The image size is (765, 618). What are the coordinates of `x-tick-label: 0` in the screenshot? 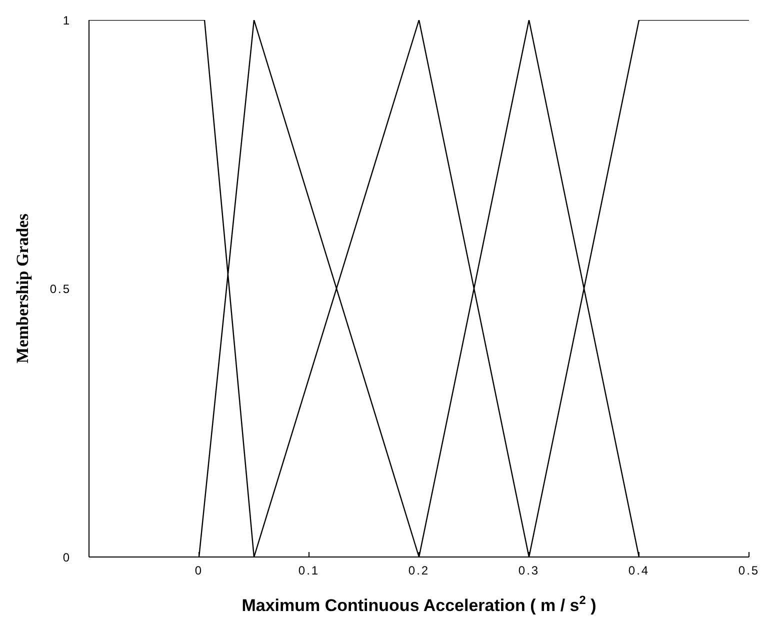 It's located at (199, 571).